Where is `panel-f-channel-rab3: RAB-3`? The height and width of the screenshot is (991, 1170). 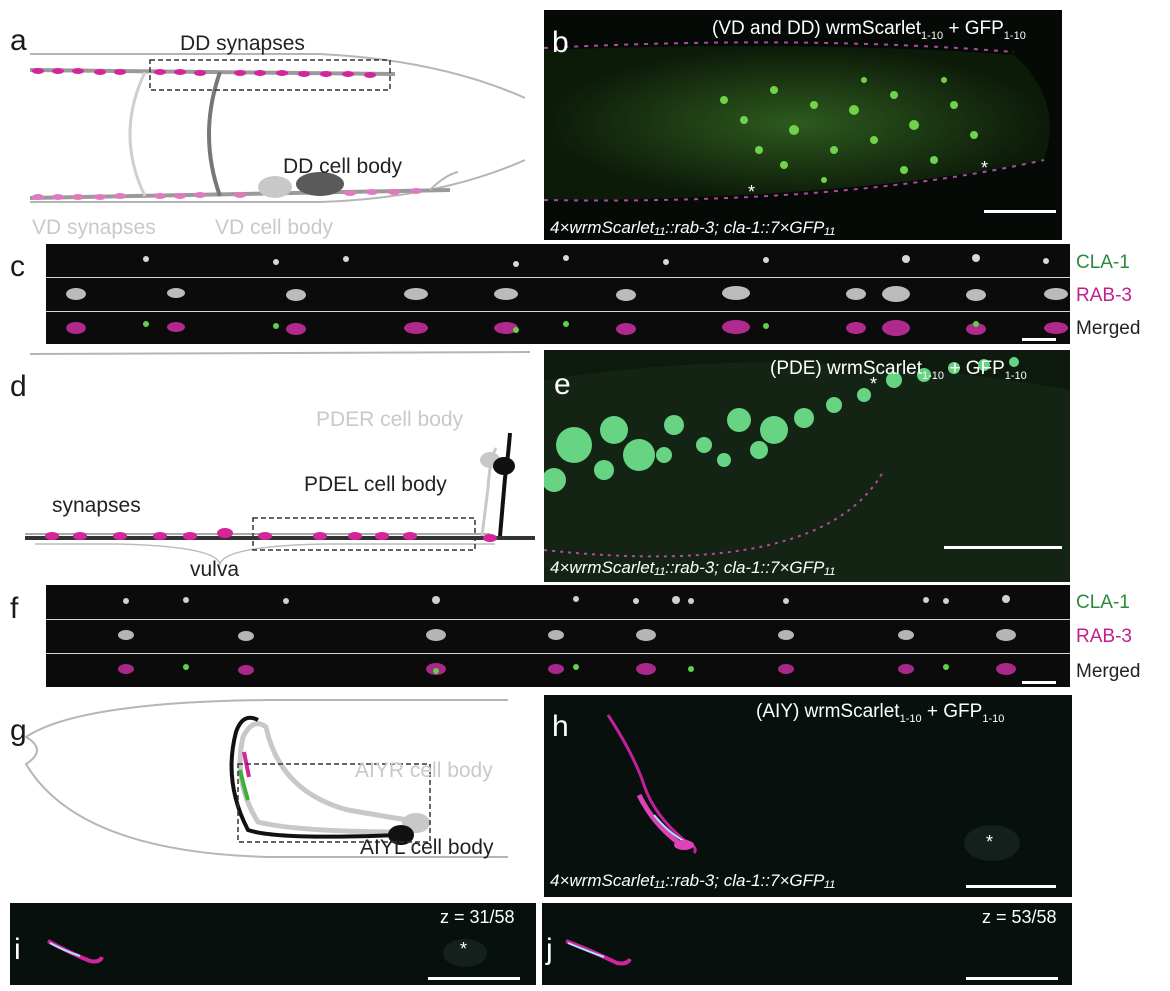 panel-f-channel-rab3: RAB-3 is located at coordinates (1104, 636).